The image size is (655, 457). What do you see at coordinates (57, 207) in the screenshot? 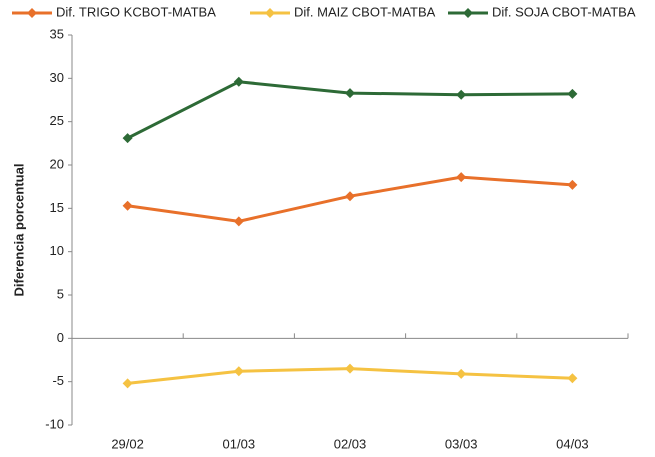
I see `y-tick-label: 15` at bounding box center [57, 207].